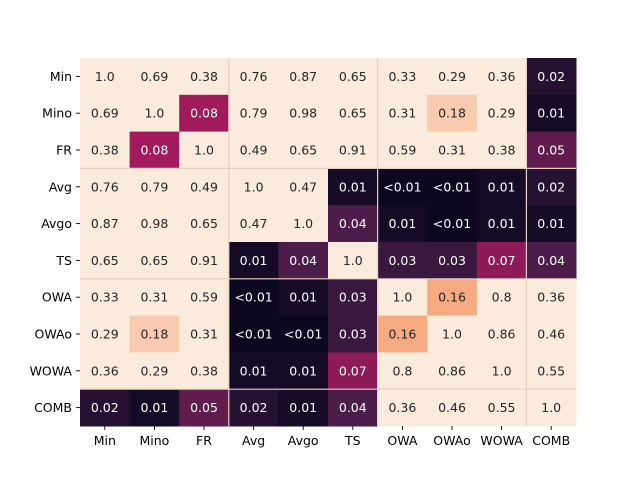 The image size is (640, 480). I want to click on cell-value-label: 0.91, so click(353, 150).